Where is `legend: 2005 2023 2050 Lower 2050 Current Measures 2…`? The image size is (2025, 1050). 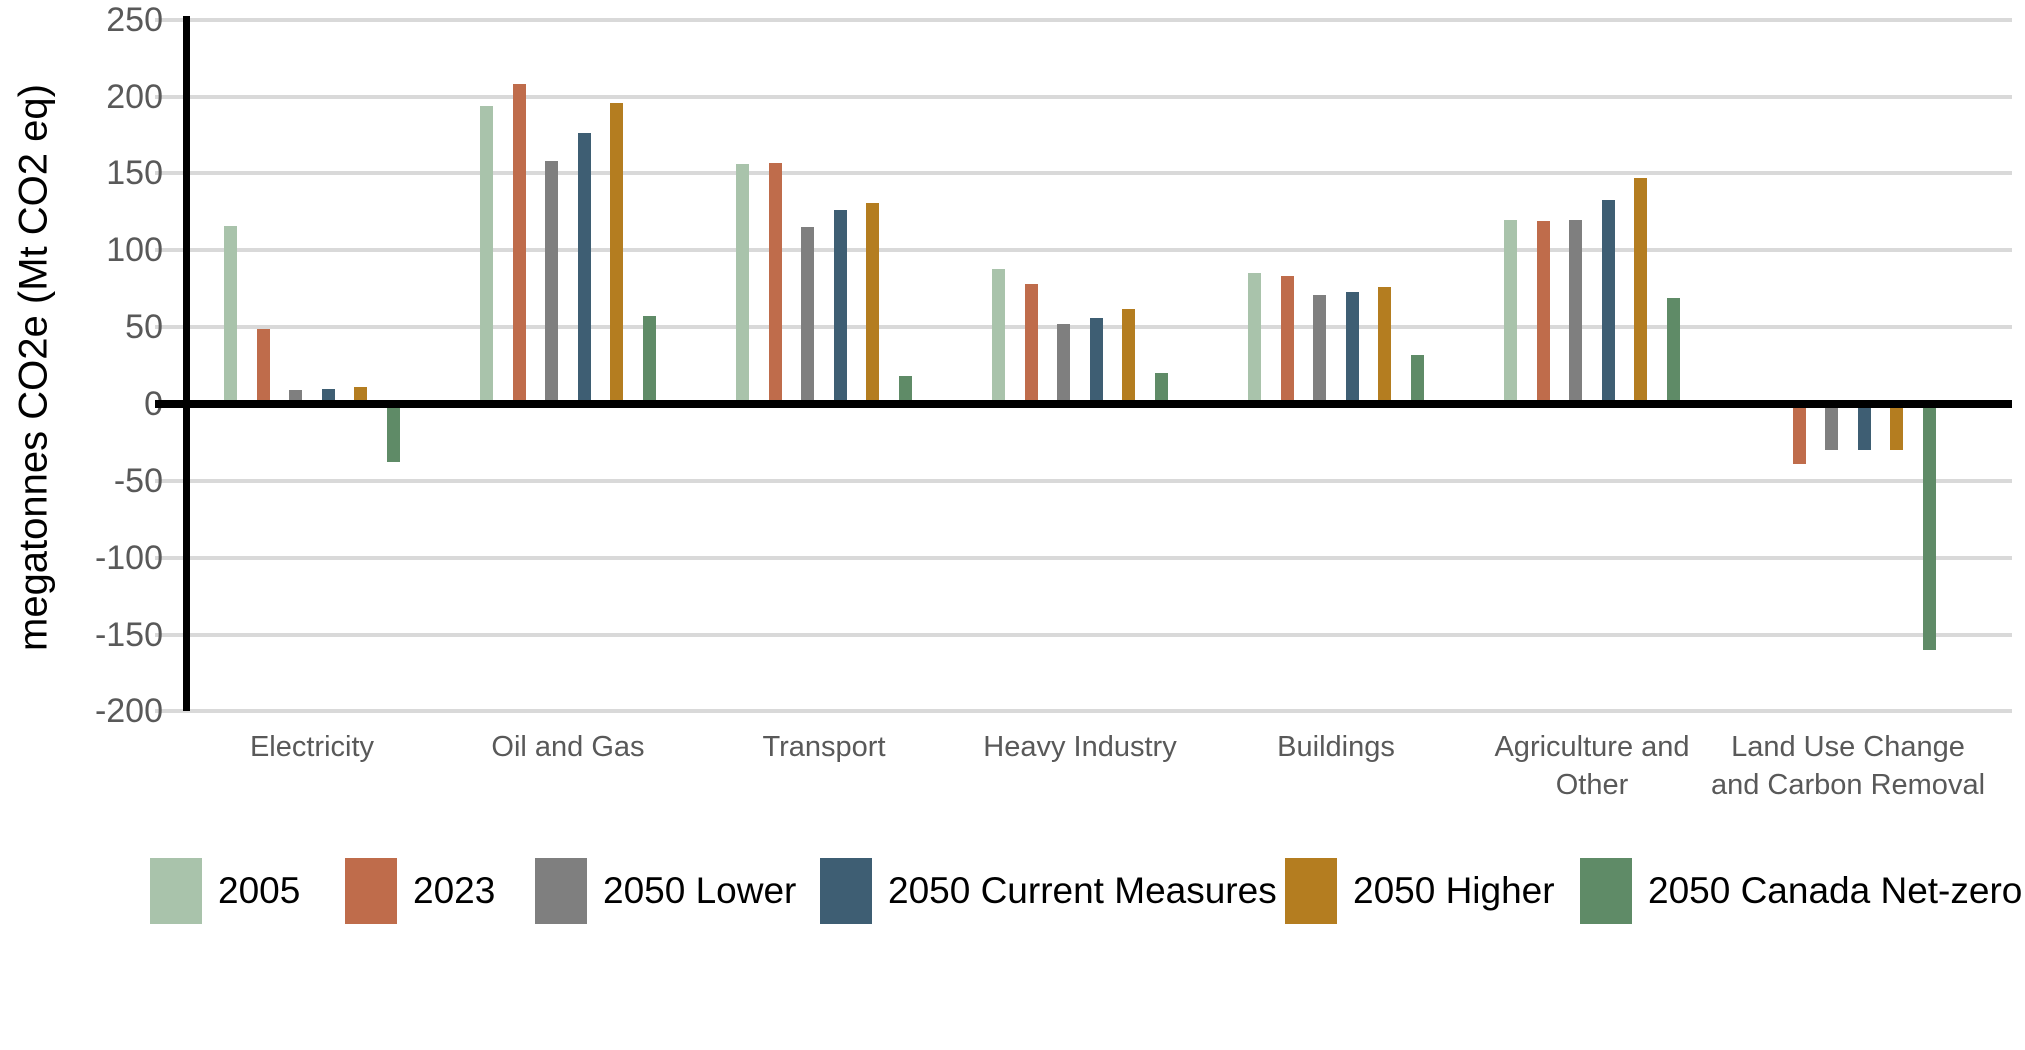 legend: 2005 2023 2050 Lower 2050 Current Measures 2… is located at coordinates (1012, 893).